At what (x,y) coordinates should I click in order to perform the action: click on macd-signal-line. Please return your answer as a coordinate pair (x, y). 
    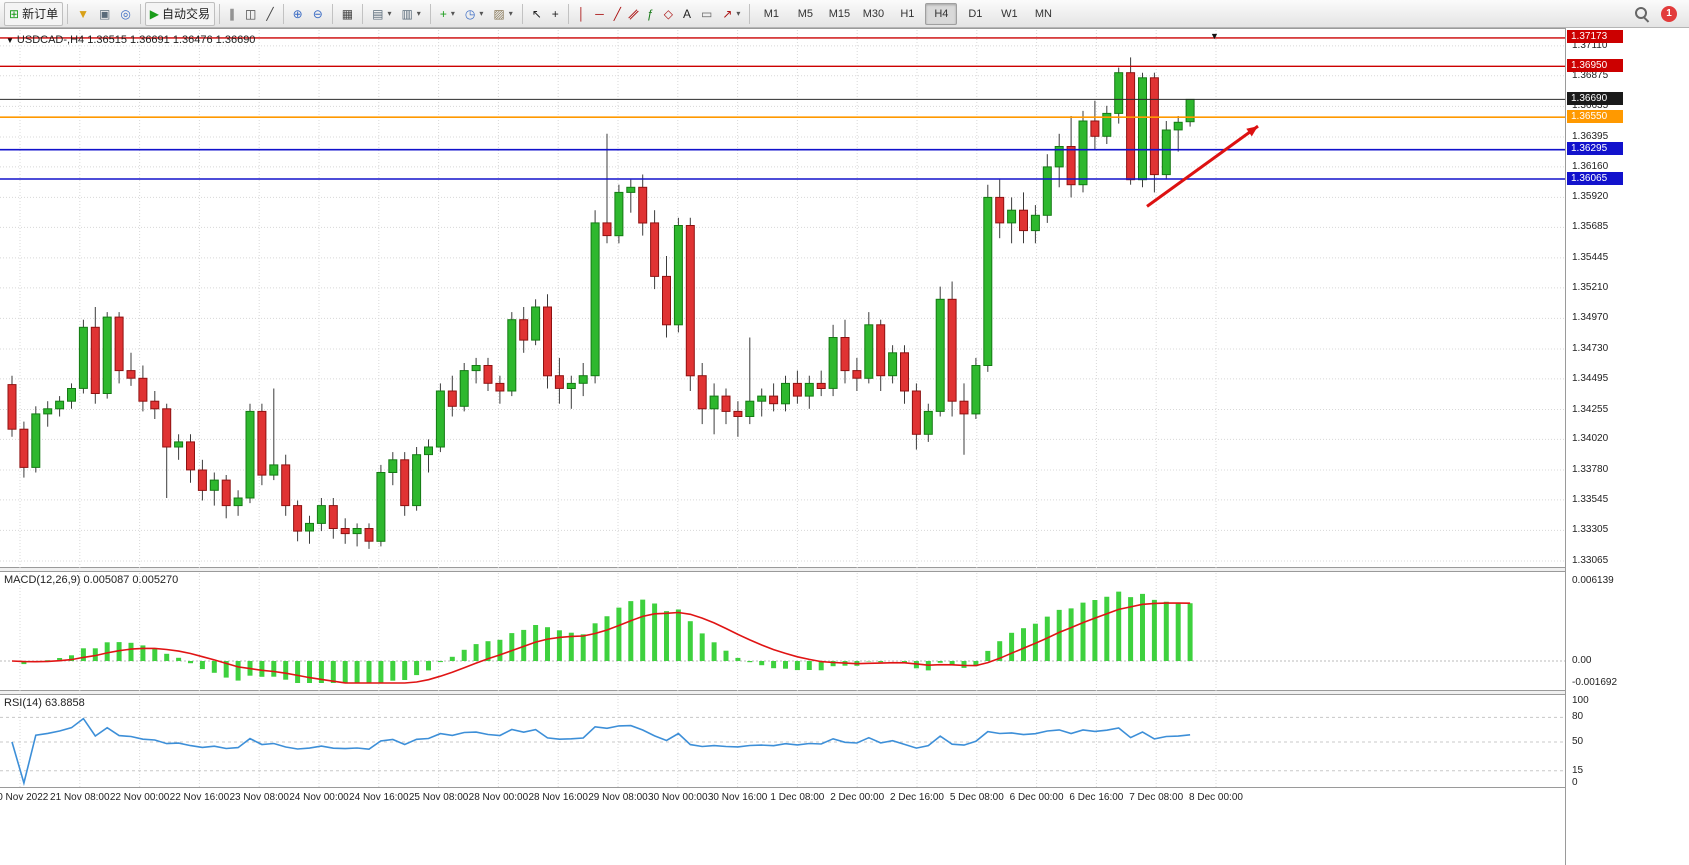
    Looking at the image, I should click on (601, 643).